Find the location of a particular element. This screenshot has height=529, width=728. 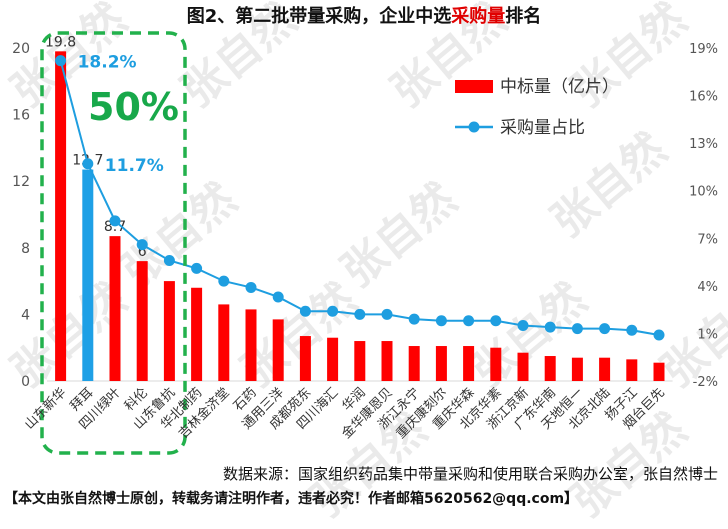

title-highlight: 采购量 is located at coordinates (478, 16).